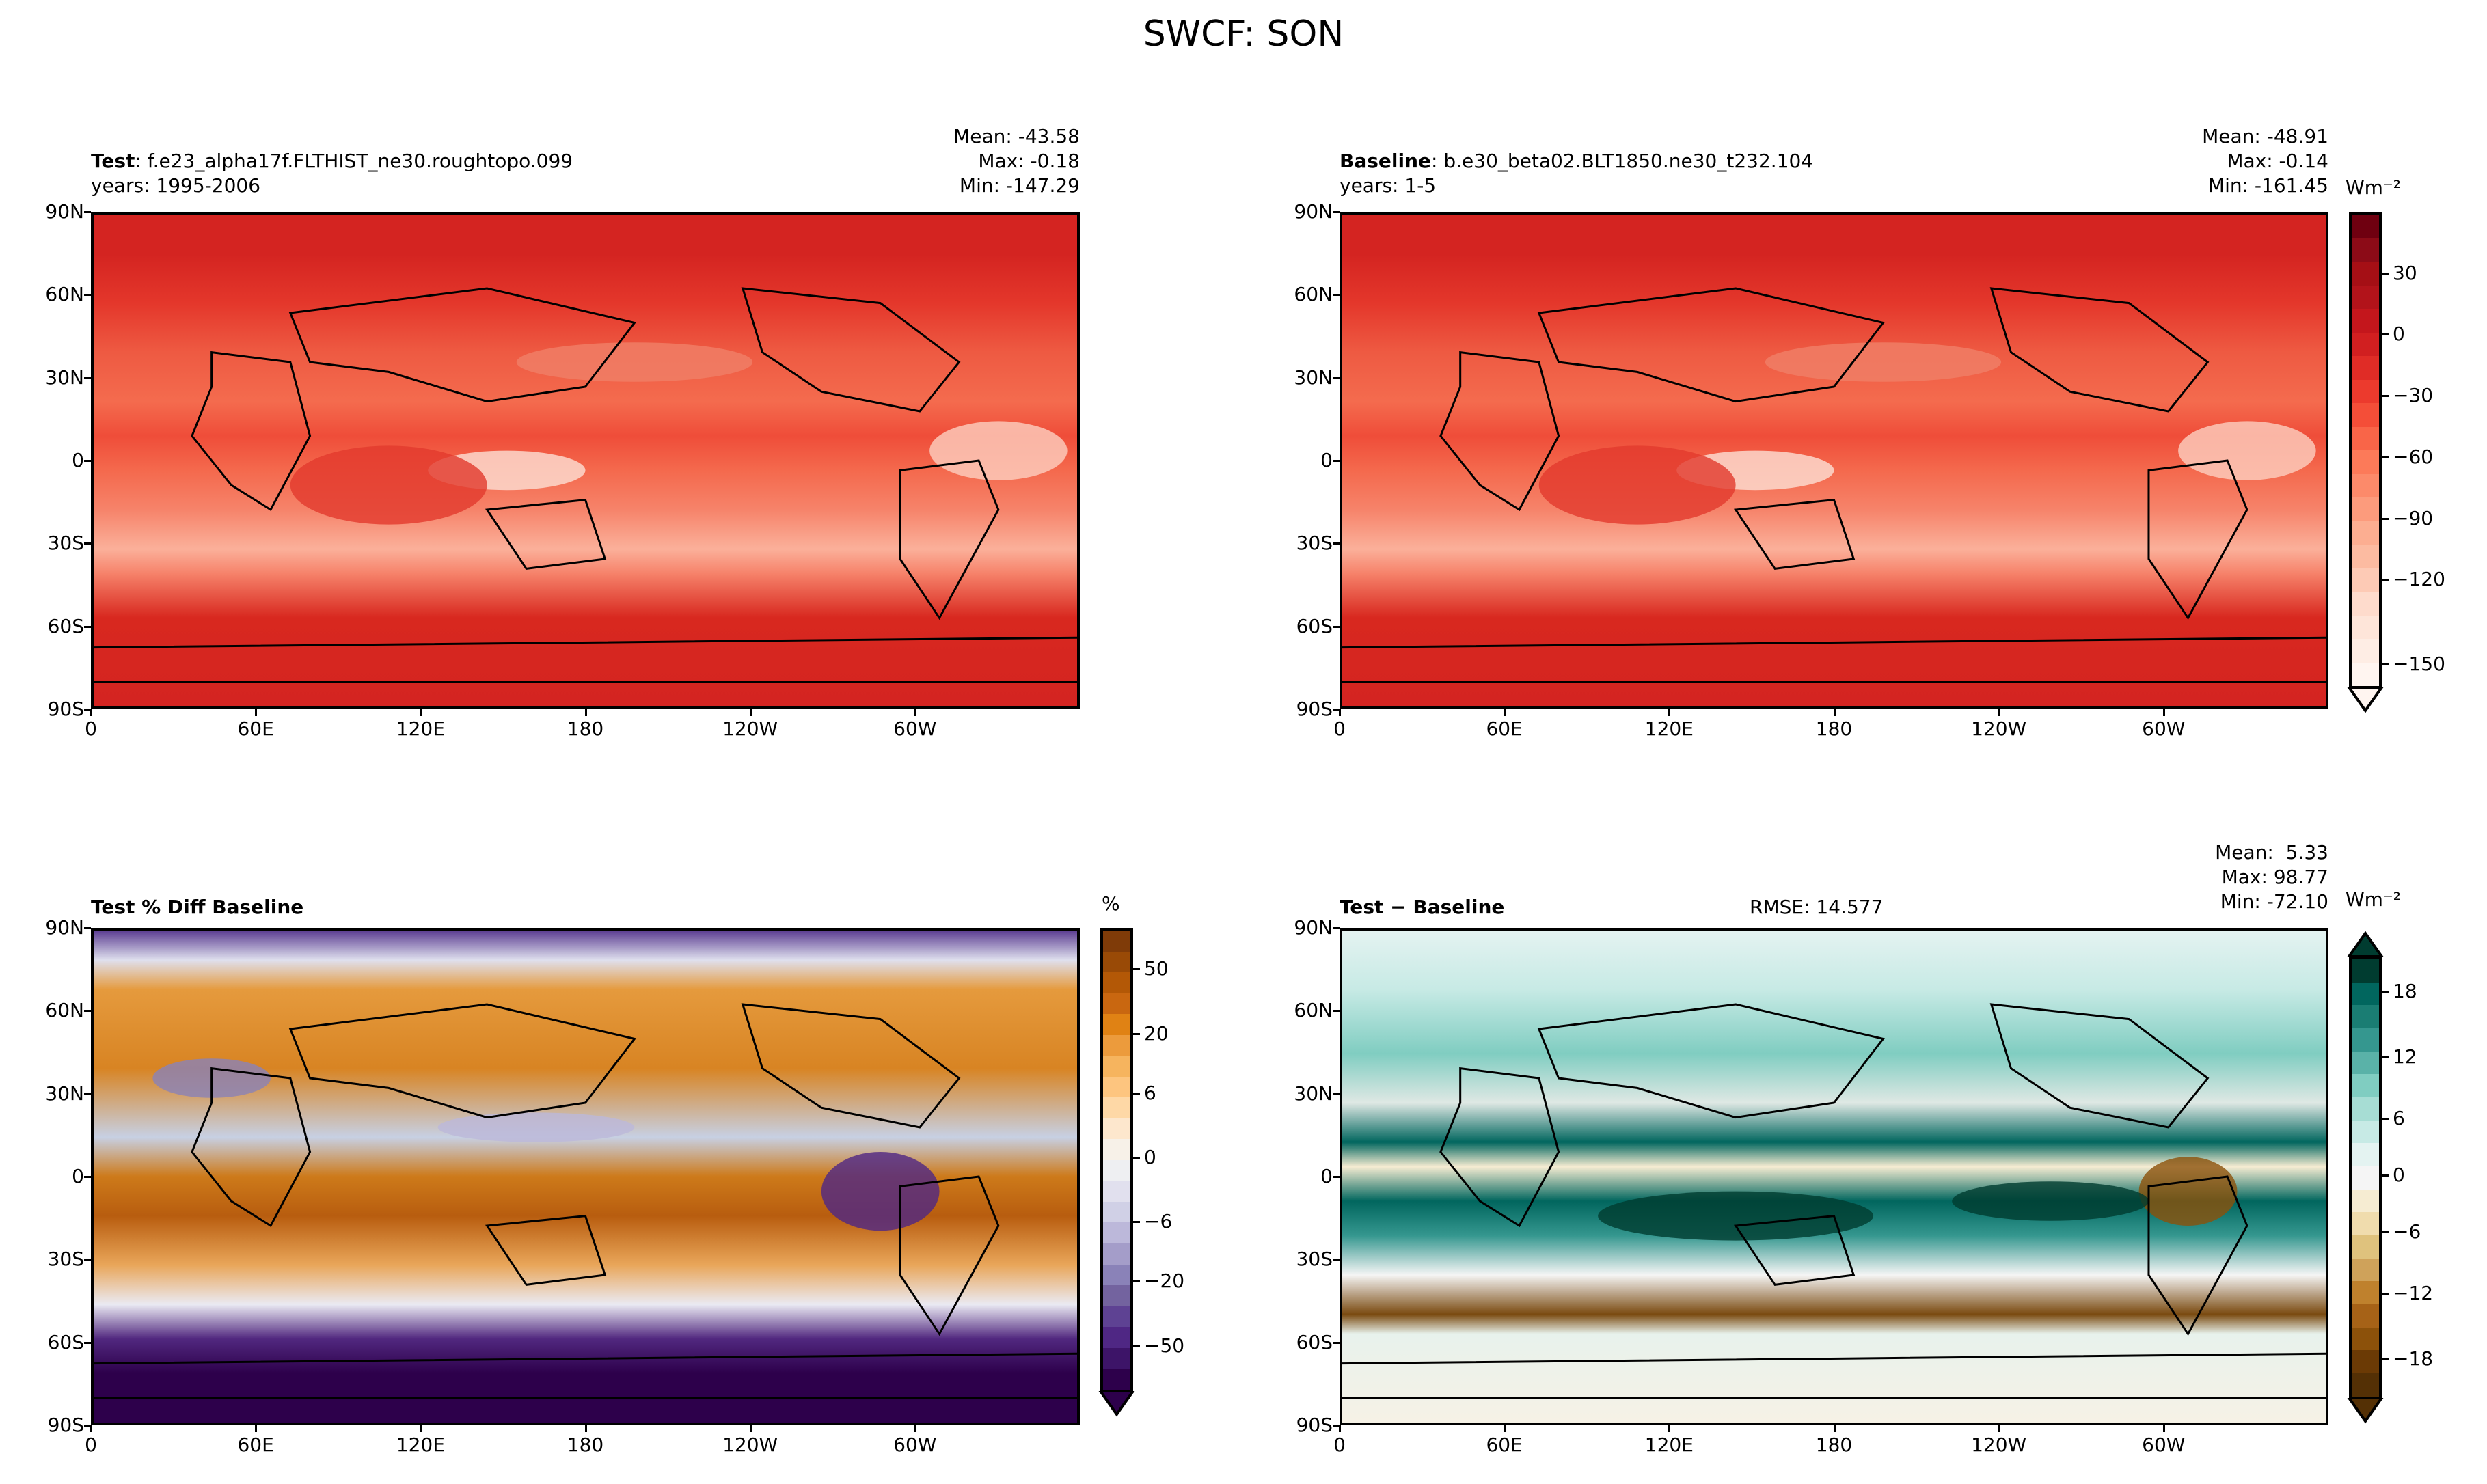  I want to click on colorbar-tick-label: −120, so click(2419, 580).